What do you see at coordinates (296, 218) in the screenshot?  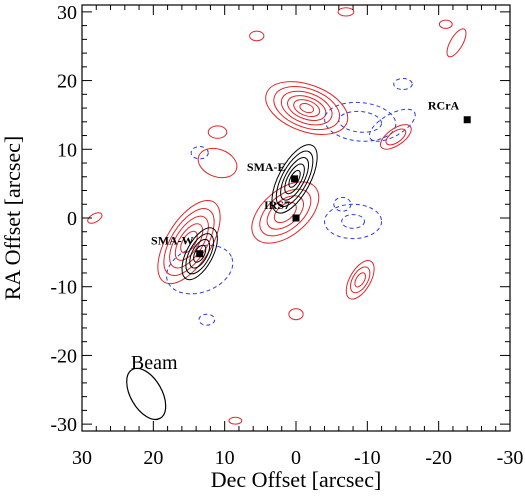 I see `irs7-marker` at bounding box center [296, 218].